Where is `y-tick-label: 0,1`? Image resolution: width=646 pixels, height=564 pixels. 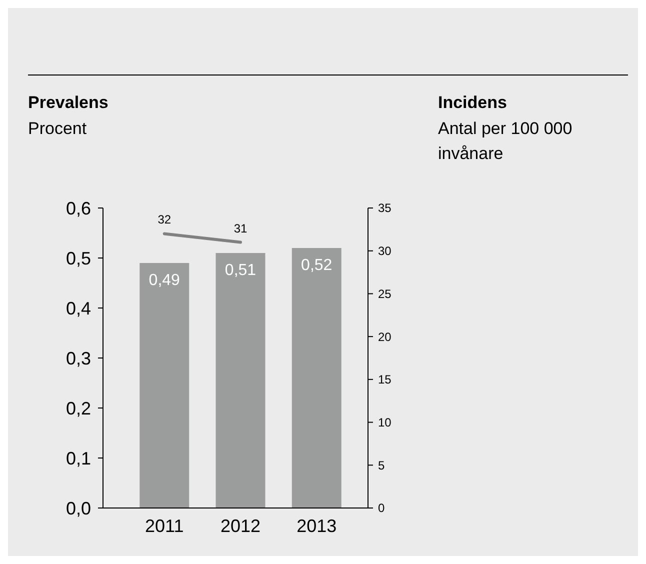 y-tick-label: 0,1 is located at coordinates (78, 458).